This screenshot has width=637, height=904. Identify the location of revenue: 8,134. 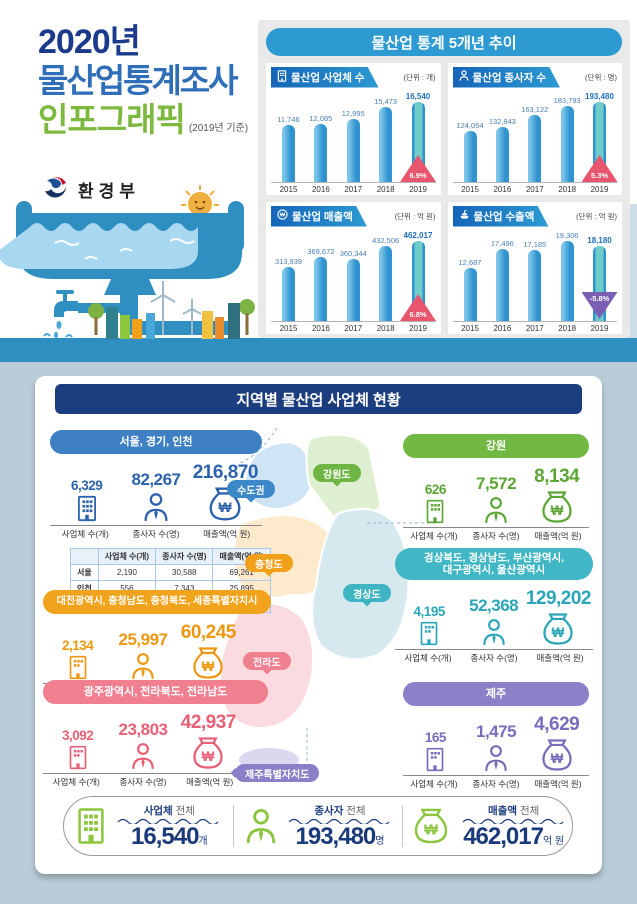
(557, 476).